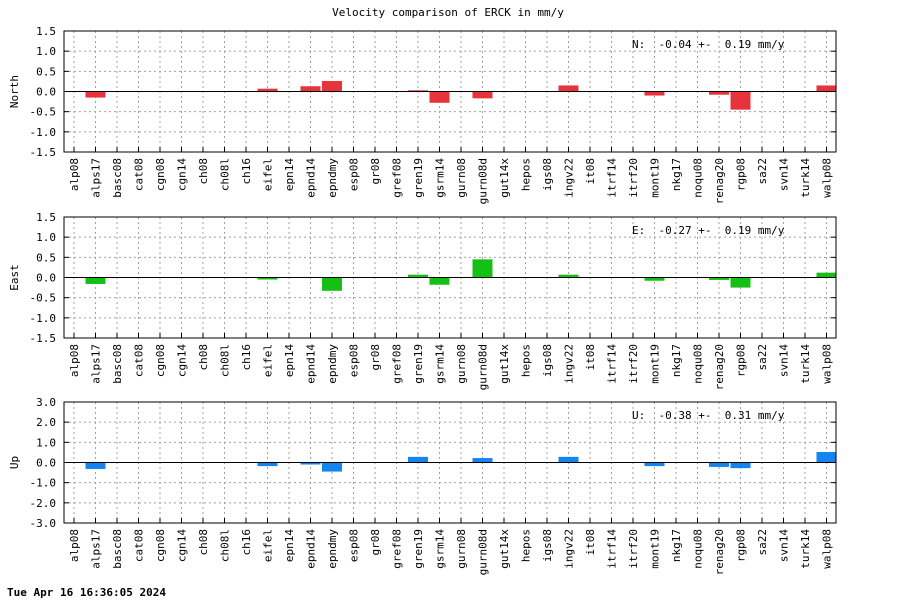  I want to click on y-tick-label: 0.0, so click(46, 463).